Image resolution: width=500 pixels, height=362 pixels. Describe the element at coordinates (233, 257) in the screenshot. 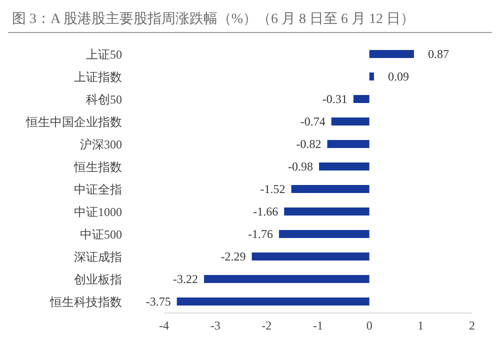

I see `data-label: -2.29` at that location.